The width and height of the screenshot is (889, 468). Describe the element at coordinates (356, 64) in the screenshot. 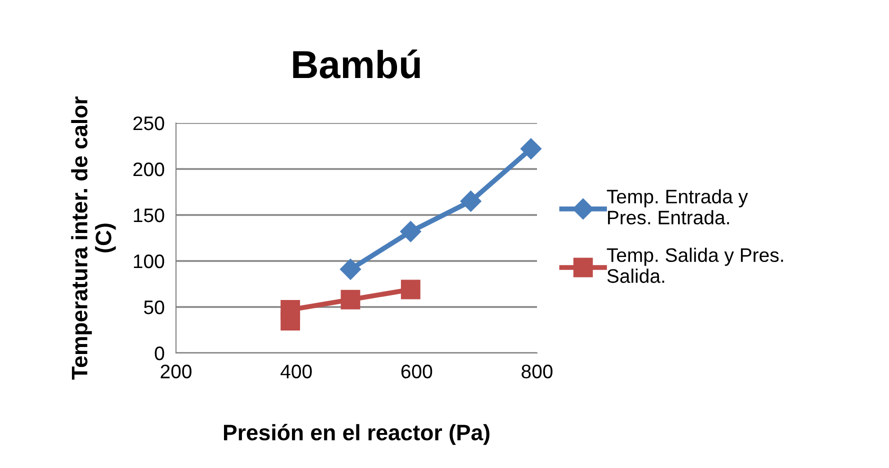

I see `chart-title: Bambú` at that location.